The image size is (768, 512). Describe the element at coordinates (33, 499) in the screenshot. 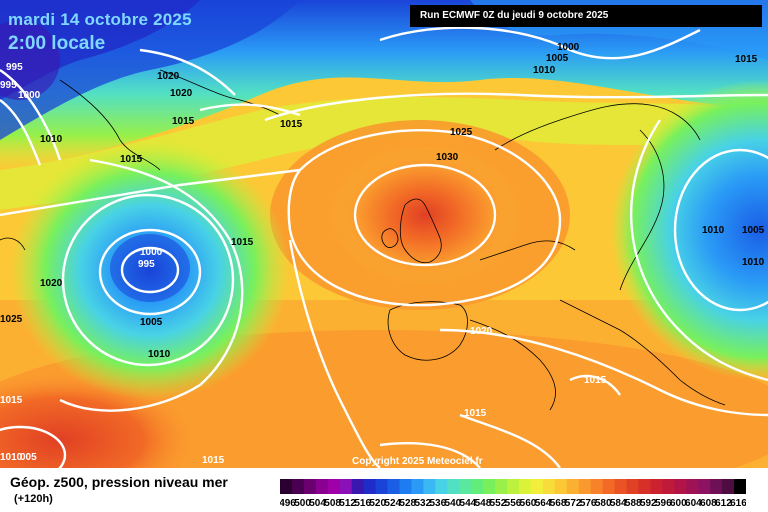

I see `lead-time: (+120h)` at that location.